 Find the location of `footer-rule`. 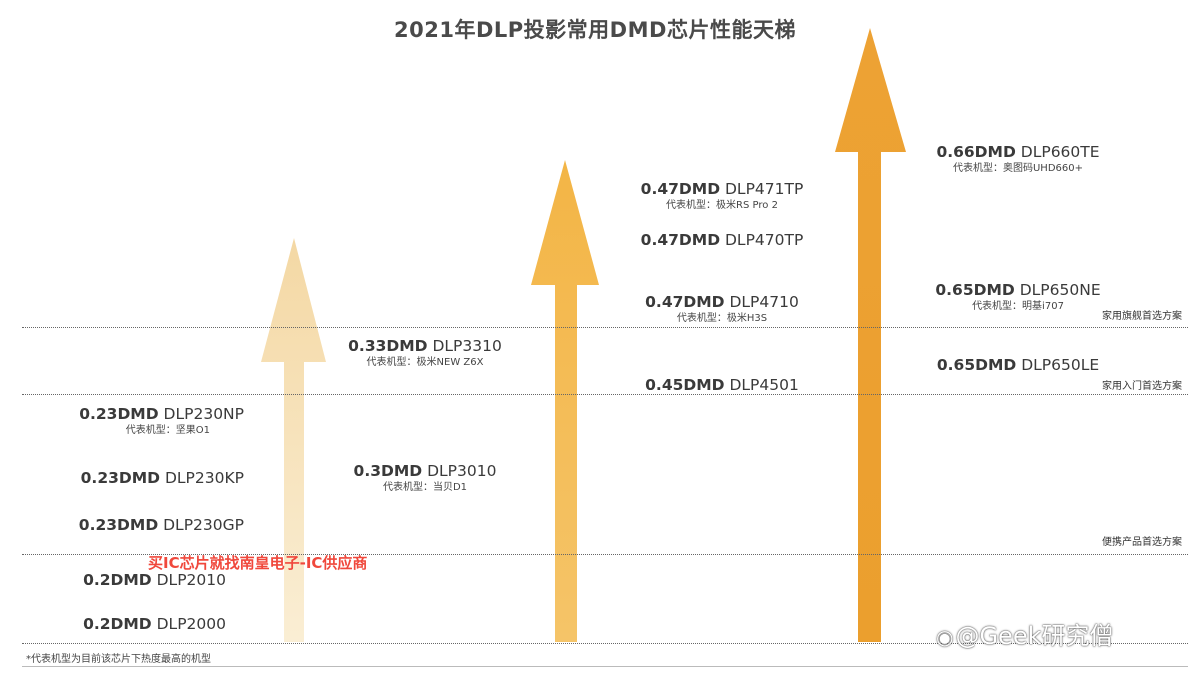

footer-rule is located at coordinates (605, 666).